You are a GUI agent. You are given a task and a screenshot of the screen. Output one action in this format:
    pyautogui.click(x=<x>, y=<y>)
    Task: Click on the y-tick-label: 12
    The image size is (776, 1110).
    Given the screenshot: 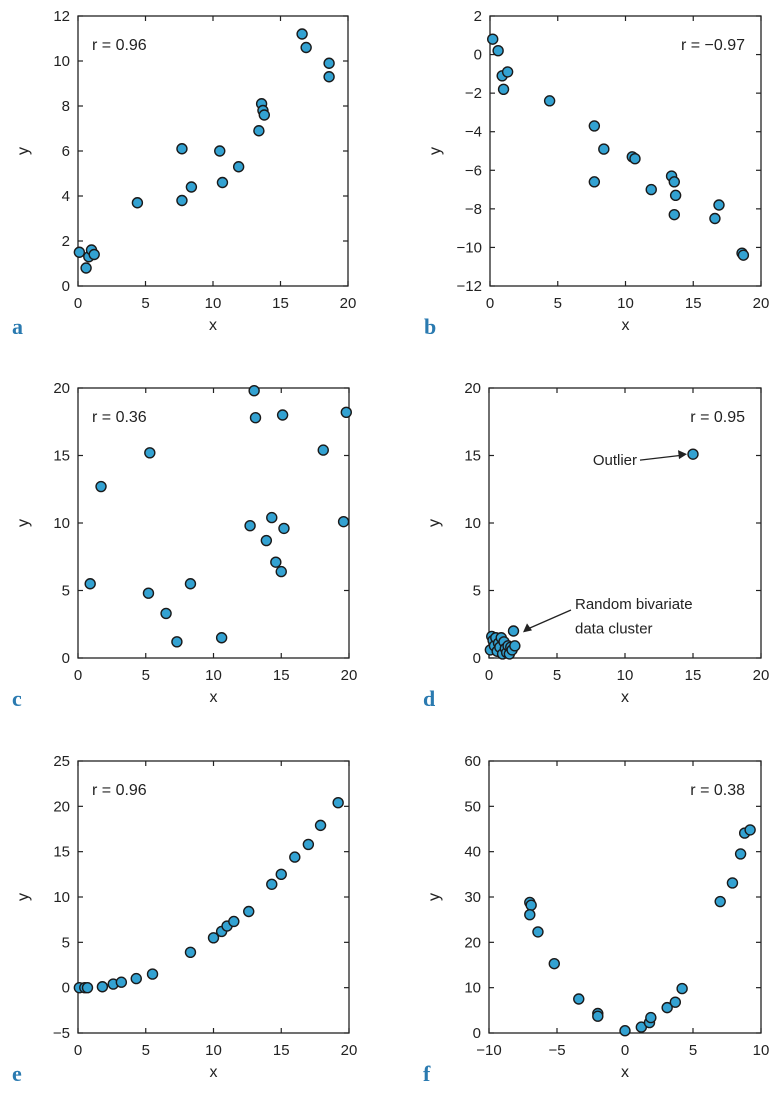 What is the action you would take?
    pyautogui.click(x=61, y=16)
    